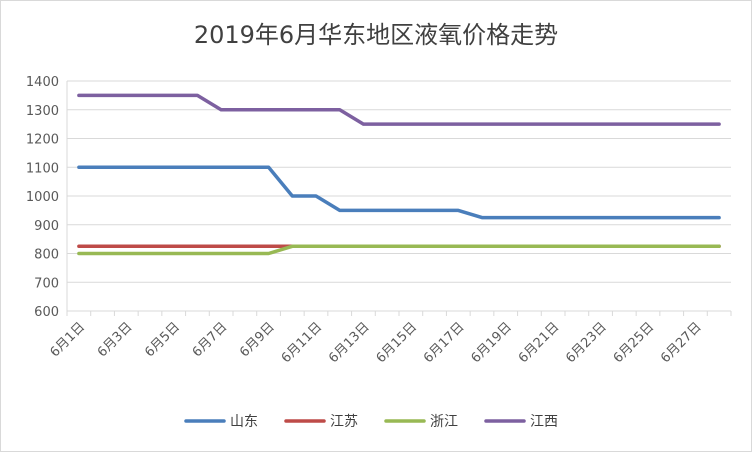  I want to click on x-tick-label: 6月13日, so click(349, 343).